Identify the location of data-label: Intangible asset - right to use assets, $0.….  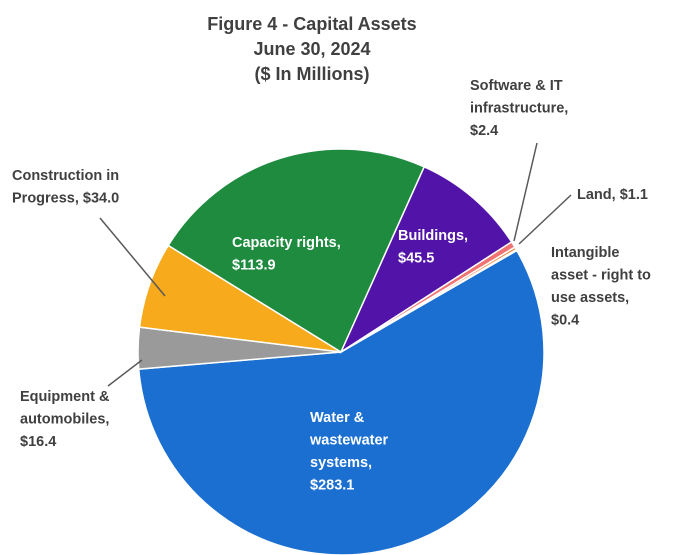
(601, 287).